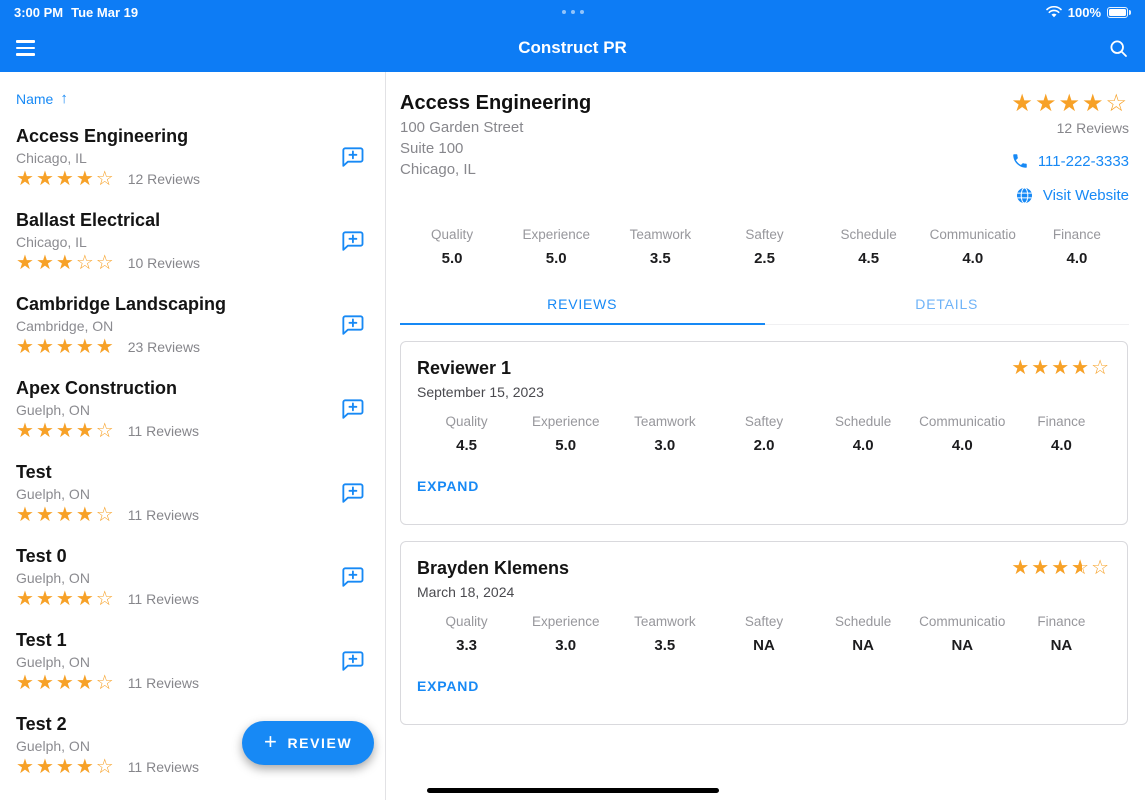 The height and width of the screenshot is (800, 1145). Describe the element at coordinates (39, 12) in the screenshot. I see `status-time: 3:00 PM` at that location.